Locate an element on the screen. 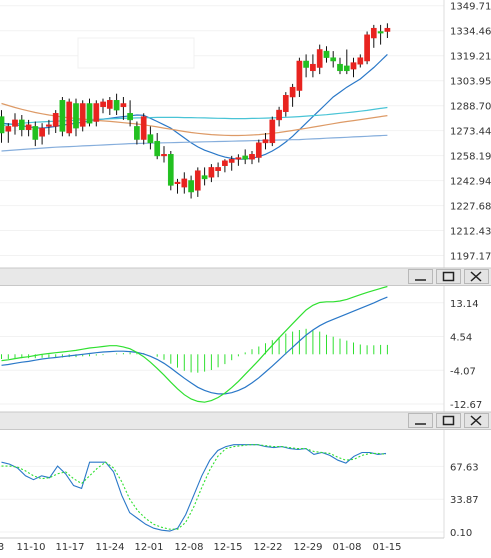  date-label: 12-15 is located at coordinates (227, 547).